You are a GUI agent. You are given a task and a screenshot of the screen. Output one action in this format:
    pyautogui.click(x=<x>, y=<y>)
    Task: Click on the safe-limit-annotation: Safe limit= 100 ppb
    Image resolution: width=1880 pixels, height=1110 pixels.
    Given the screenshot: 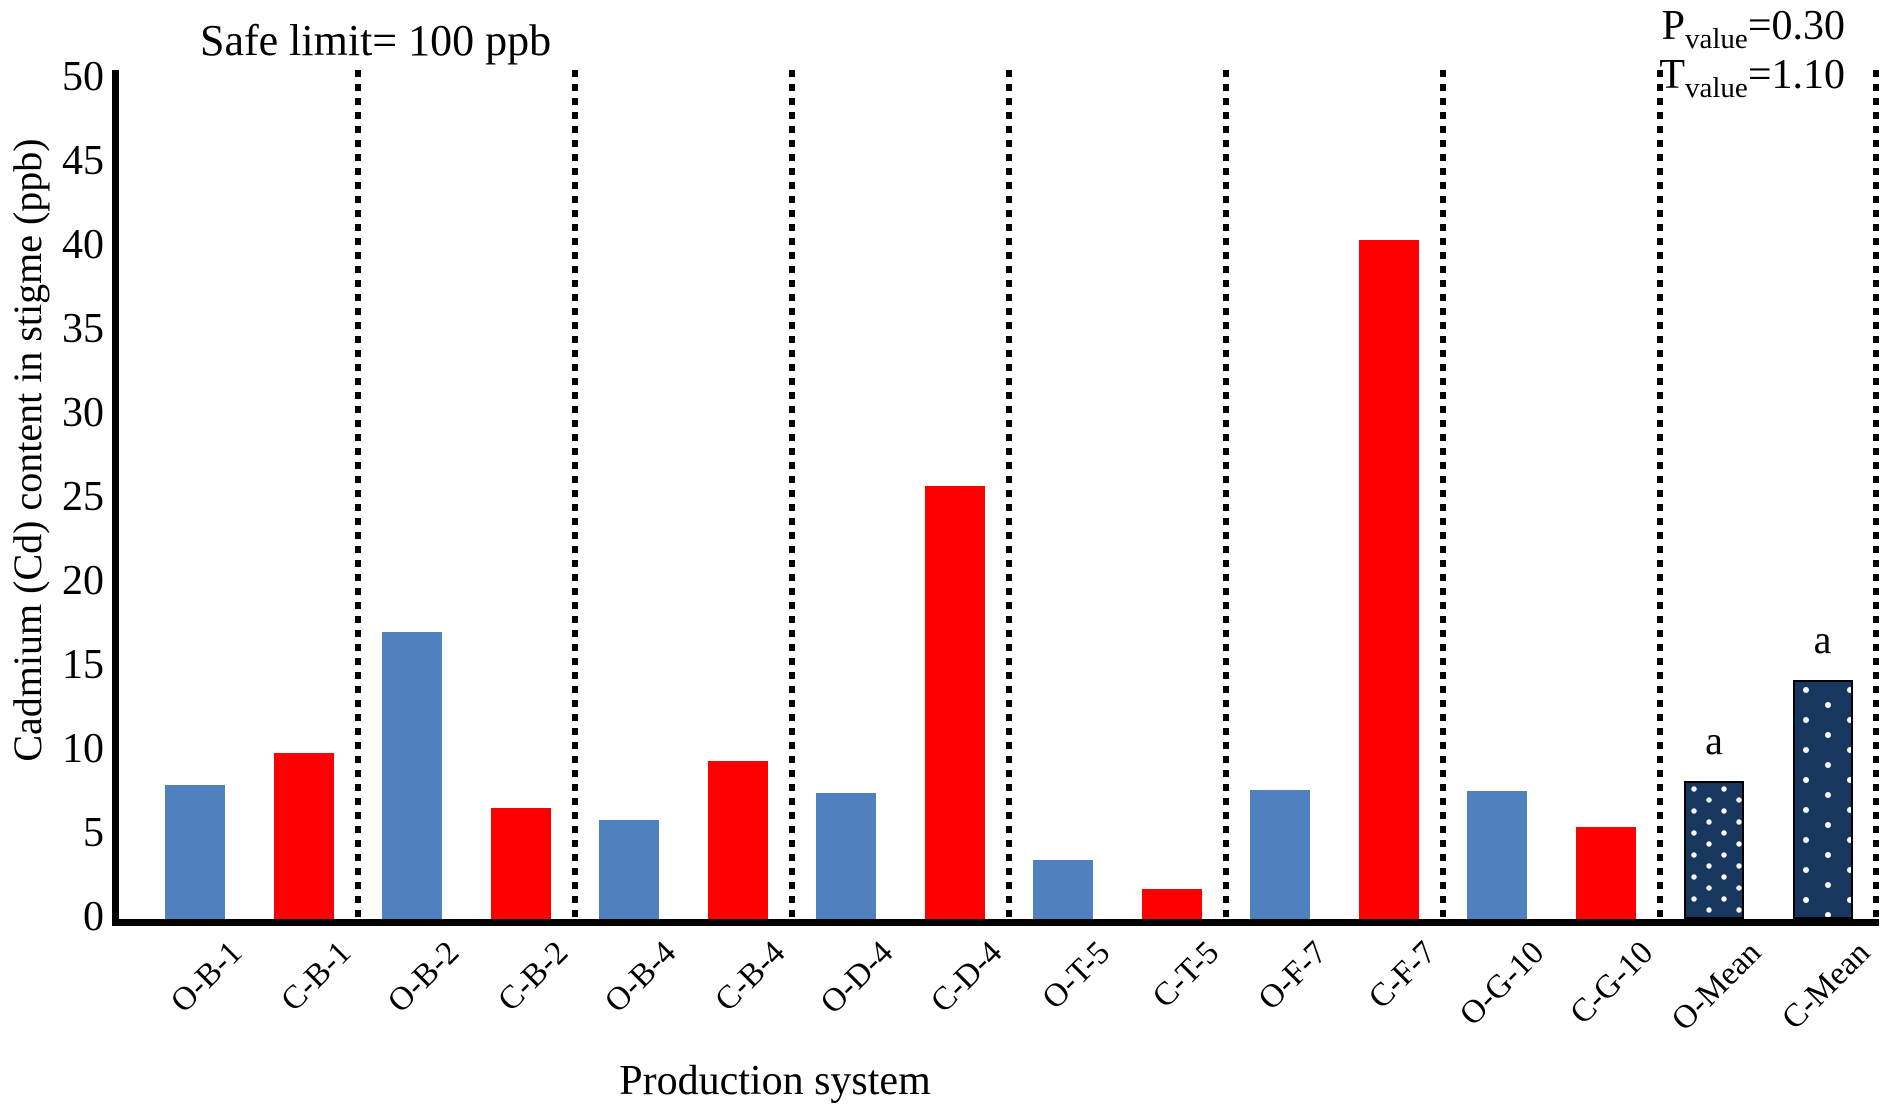 What is the action you would take?
    pyautogui.click(x=376, y=40)
    